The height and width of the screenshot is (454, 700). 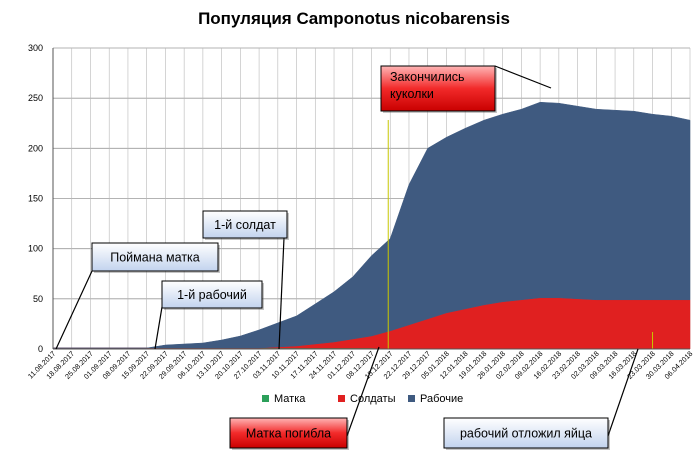 What do you see at coordinates (35, 249) in the screenshot?
I see `y-tick-label: 100` at bounding box center [35, 249].